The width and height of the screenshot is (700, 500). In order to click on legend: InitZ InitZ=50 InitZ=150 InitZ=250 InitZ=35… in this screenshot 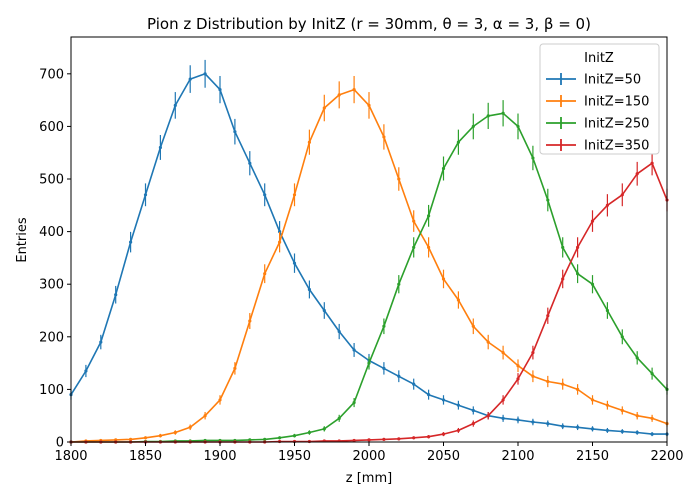, I will do `click(599, 99)`.